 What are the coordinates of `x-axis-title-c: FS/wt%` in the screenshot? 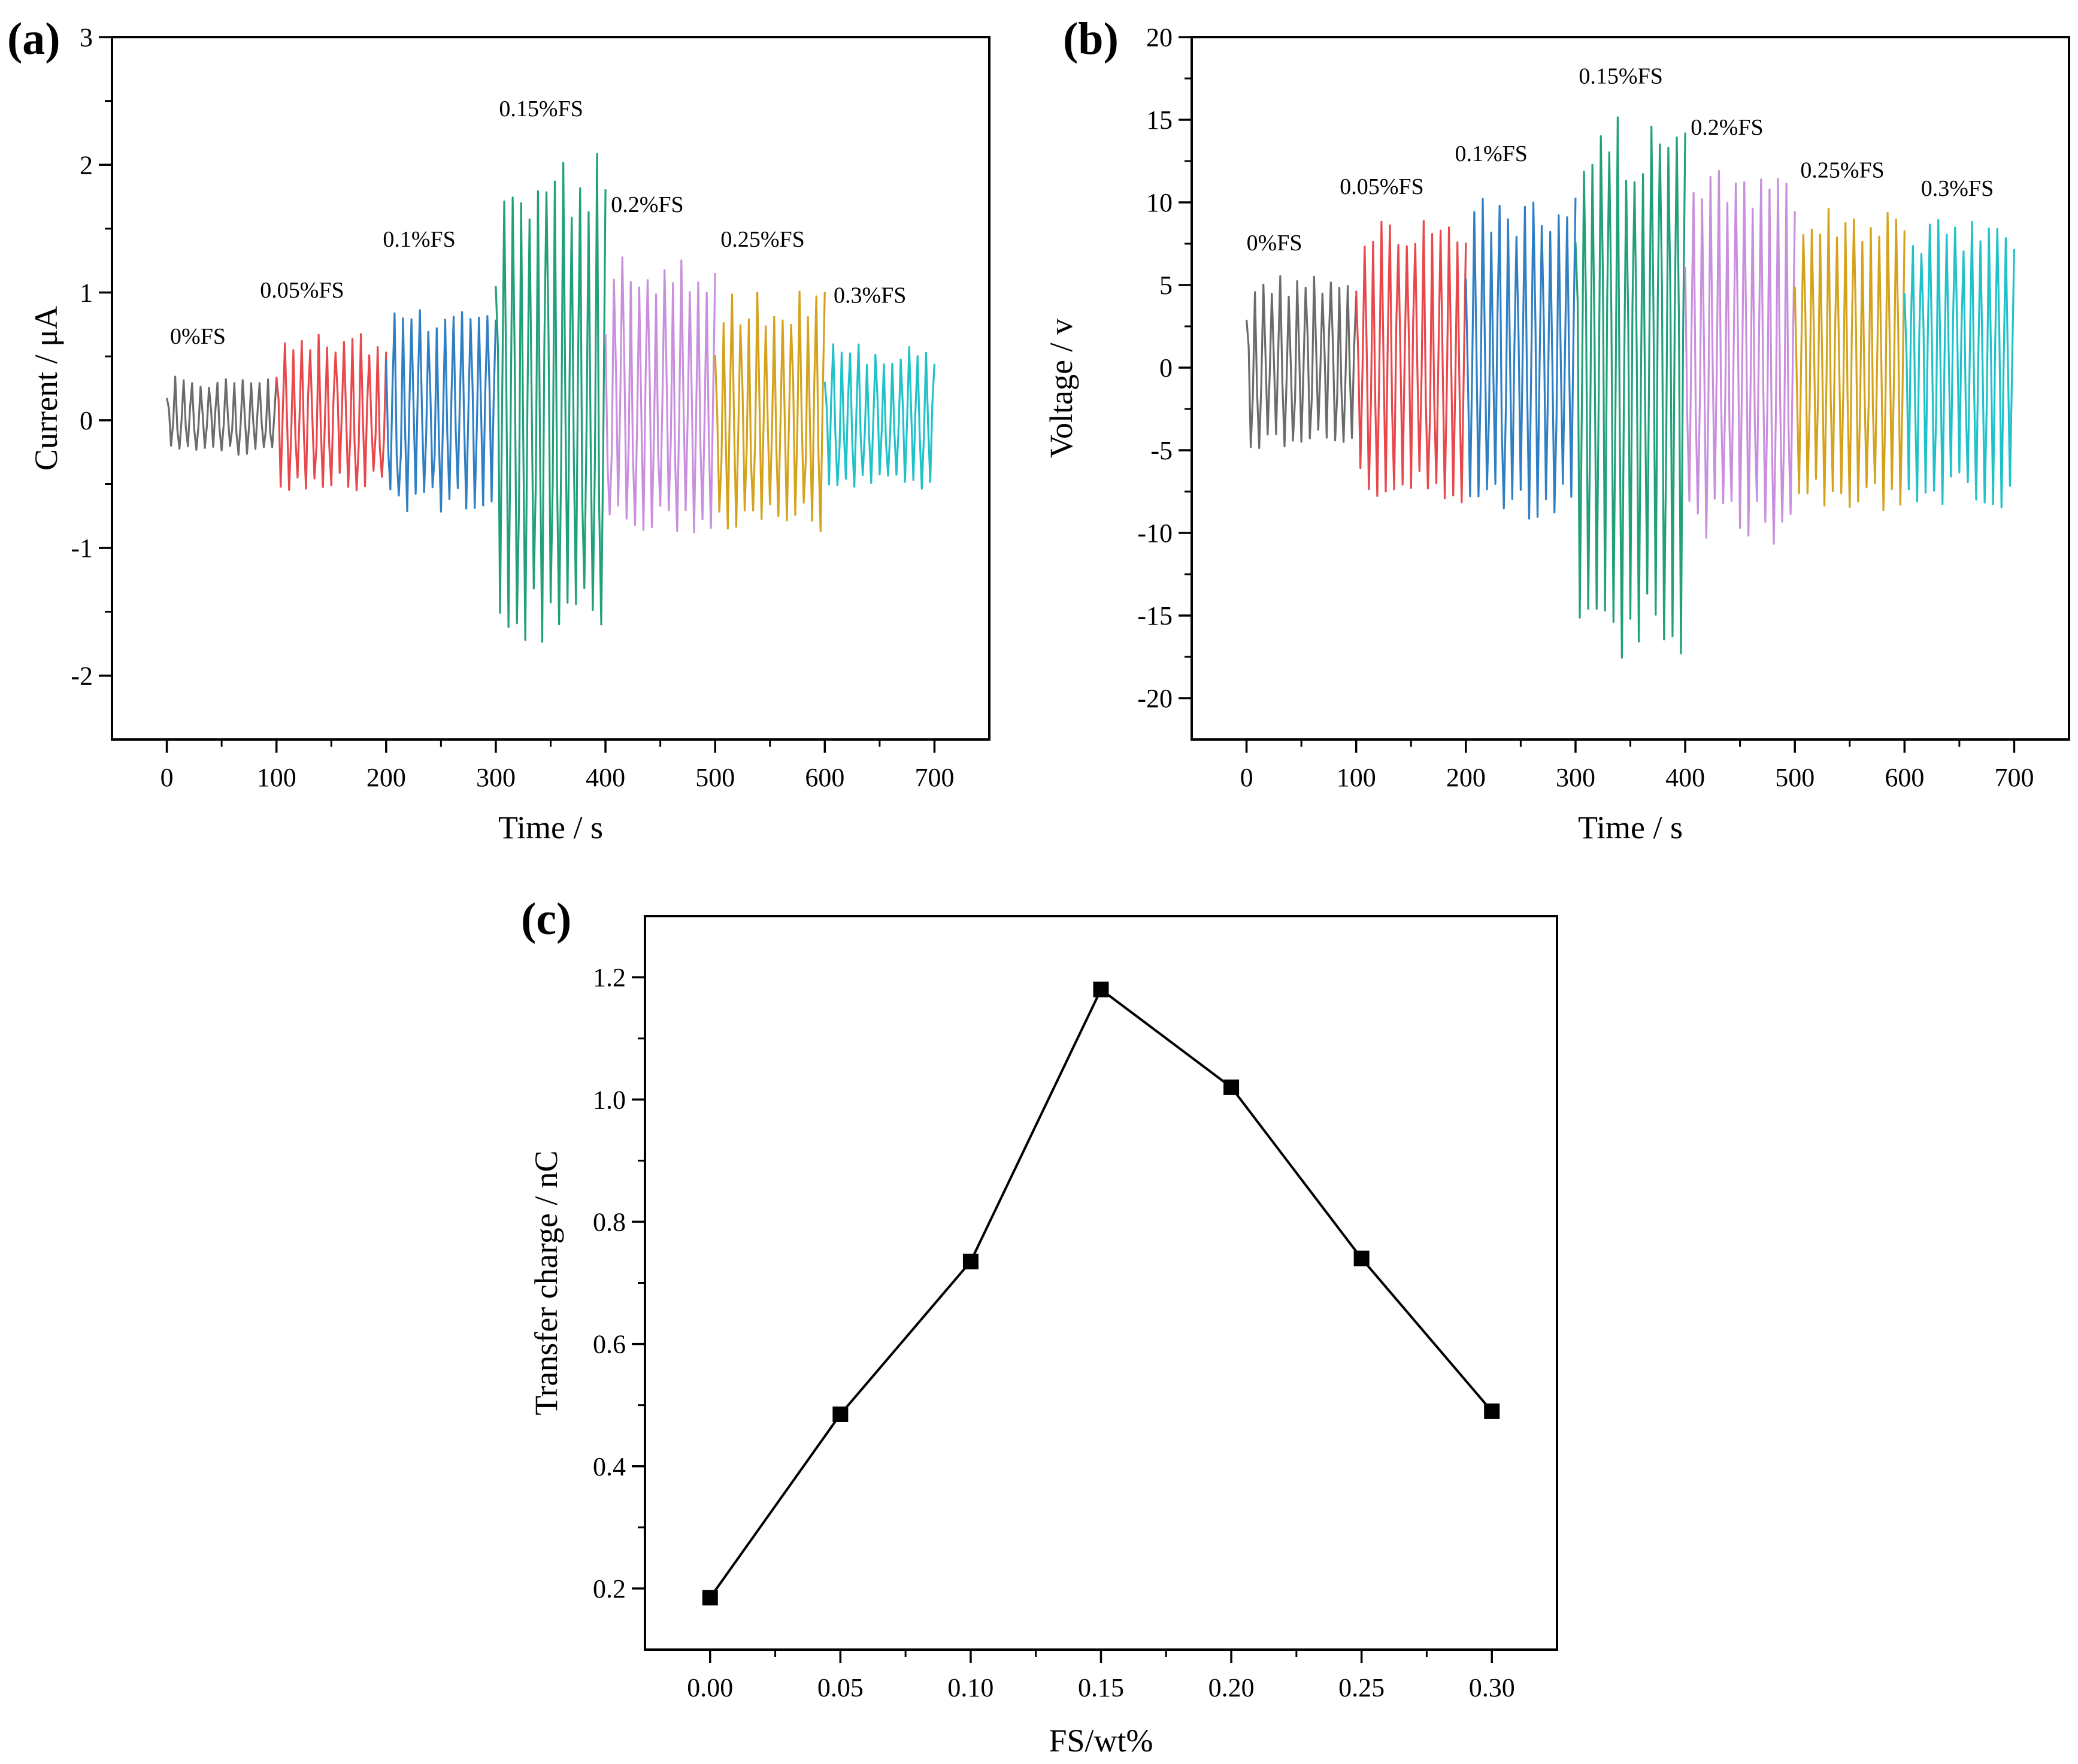 It's located at (1101, 1741).